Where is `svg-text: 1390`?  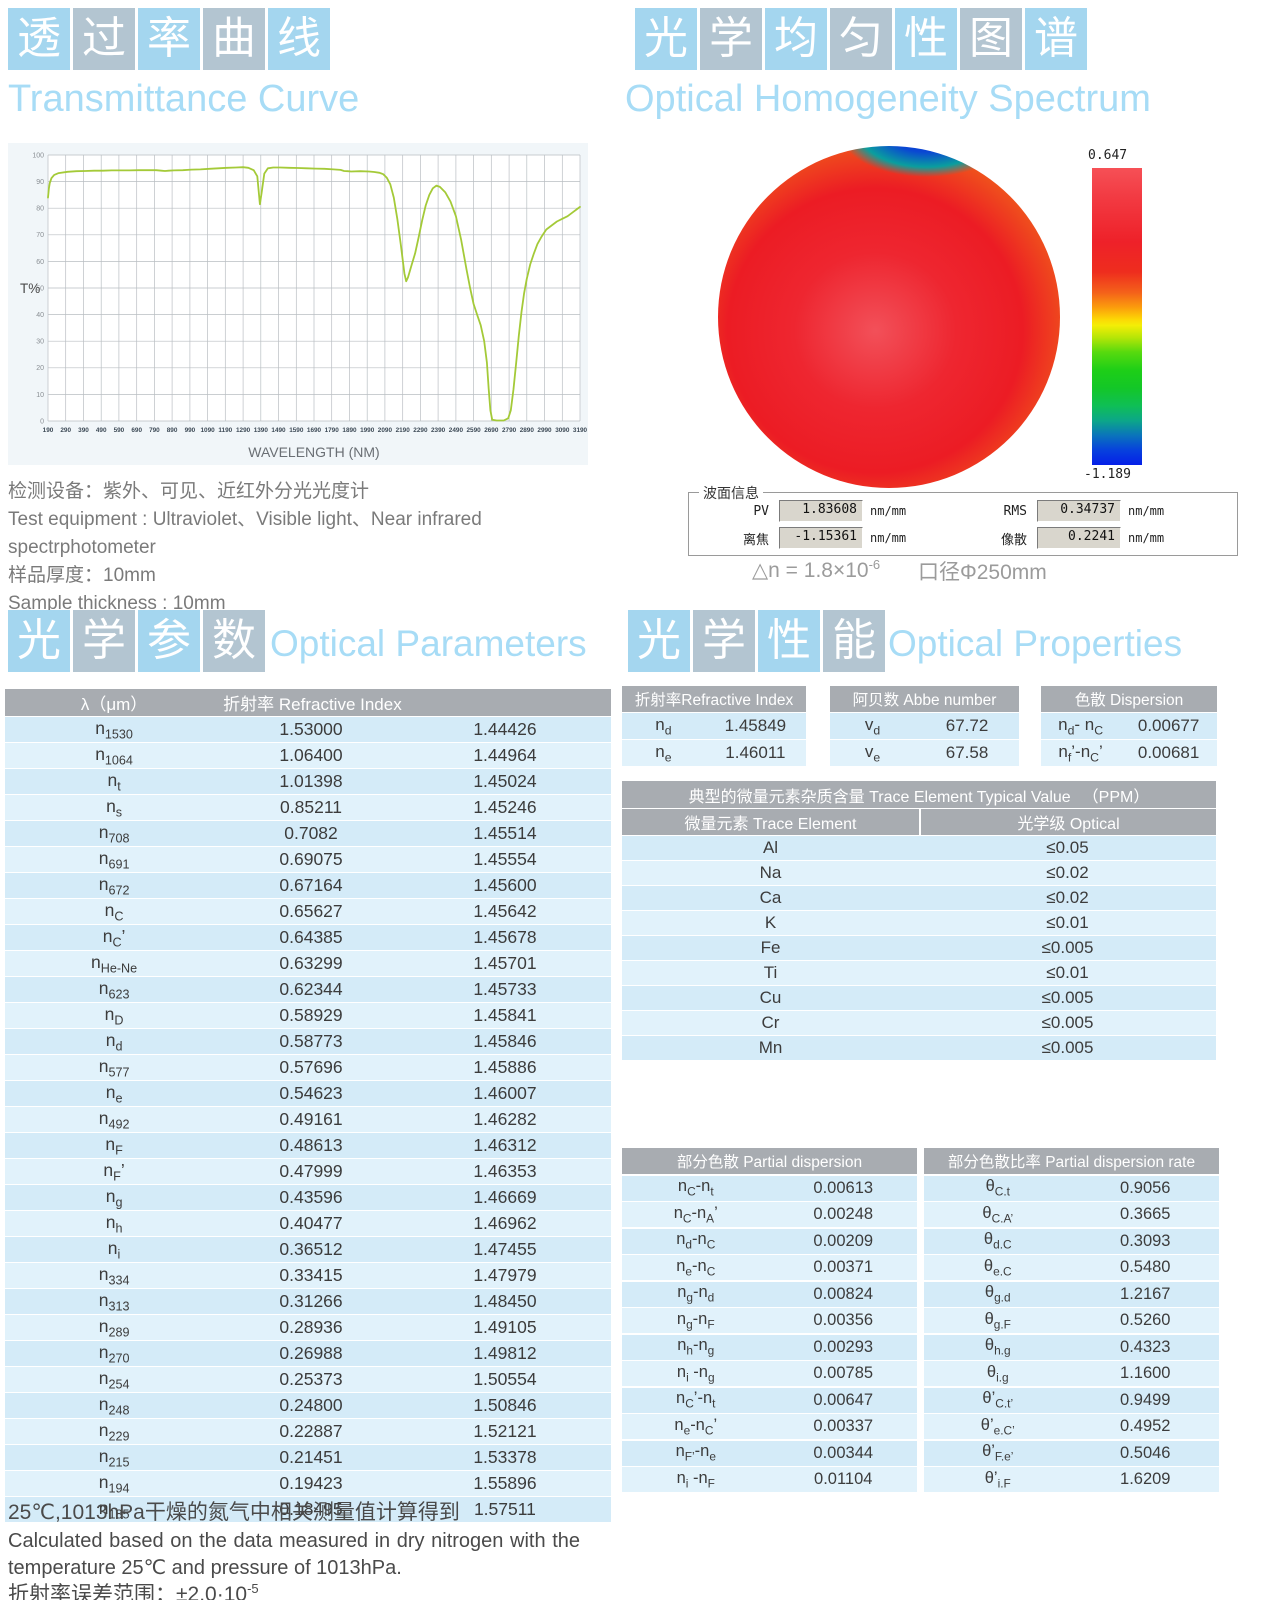
svg-text: 1390 is located at coordinates (261, 430).